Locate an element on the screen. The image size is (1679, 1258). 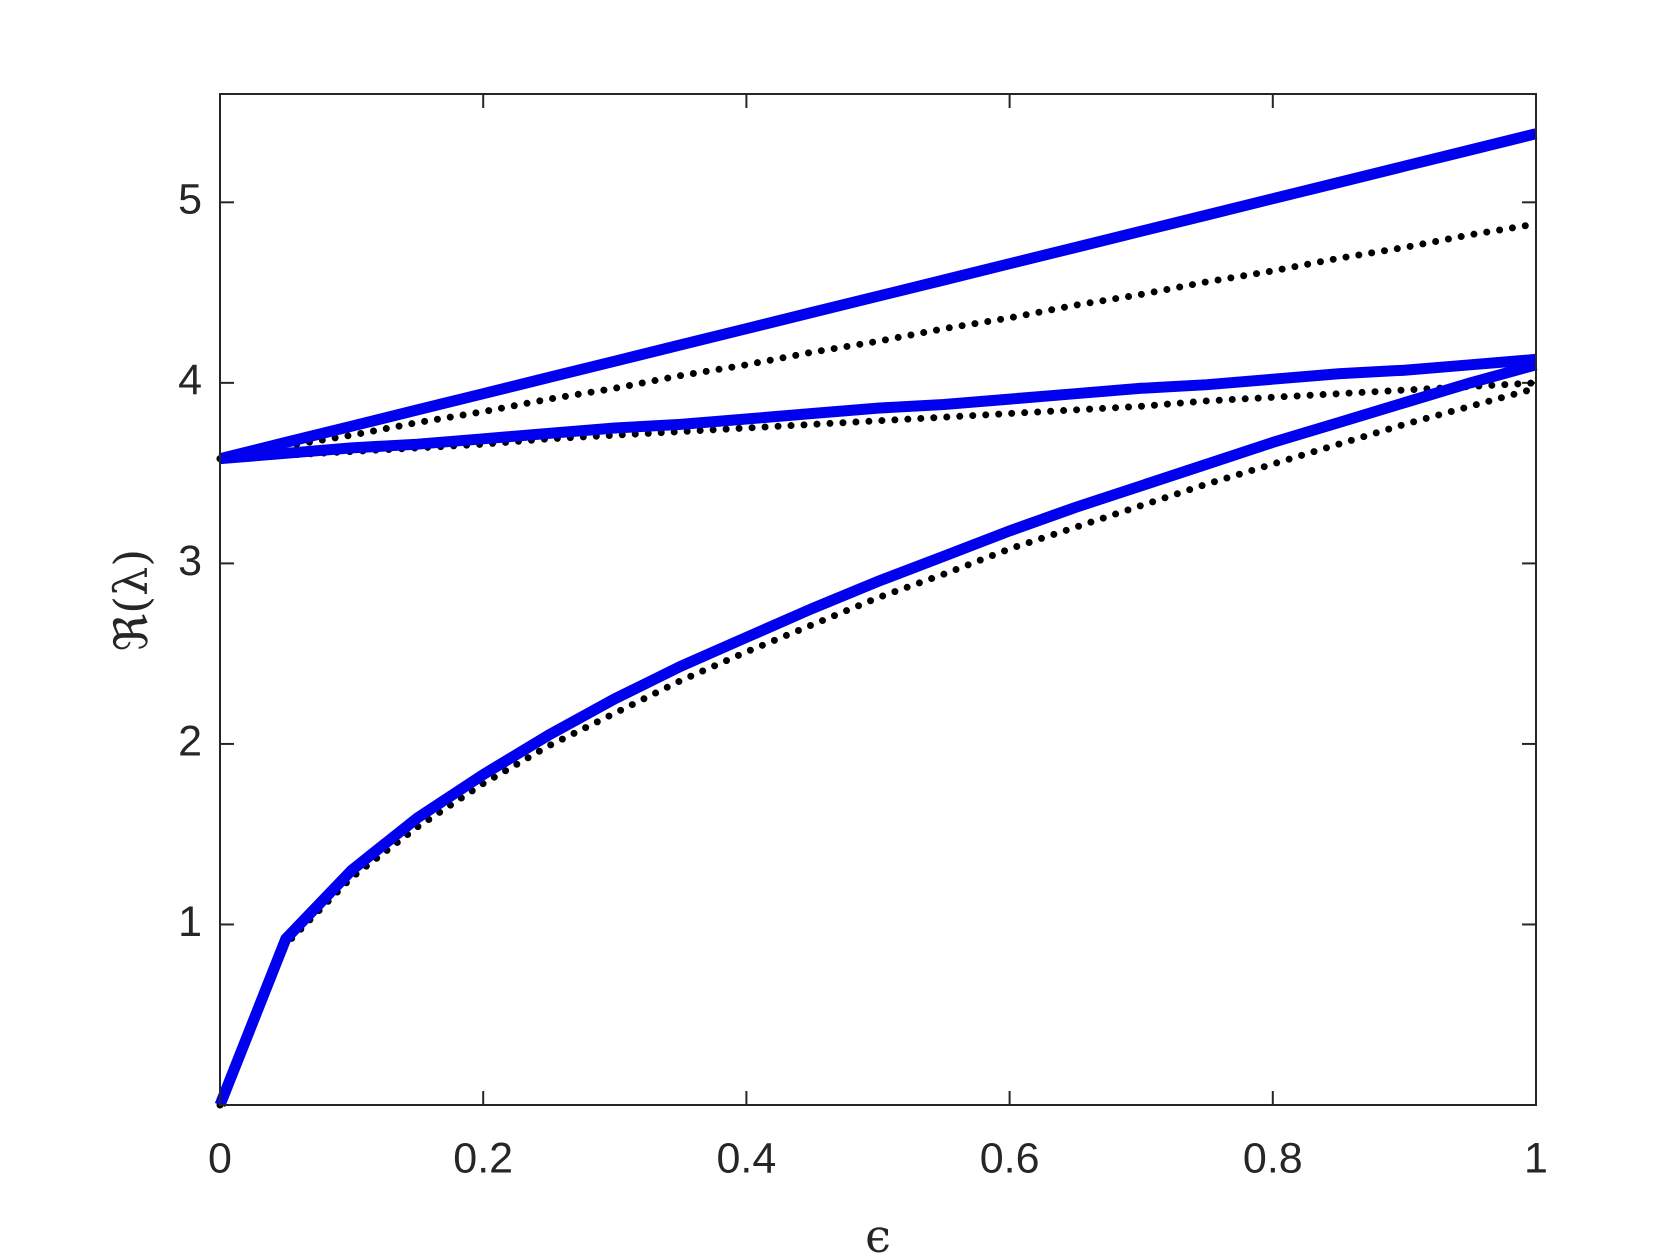
x-tick-label: 0.2 is located at coordinates (483, 1158).